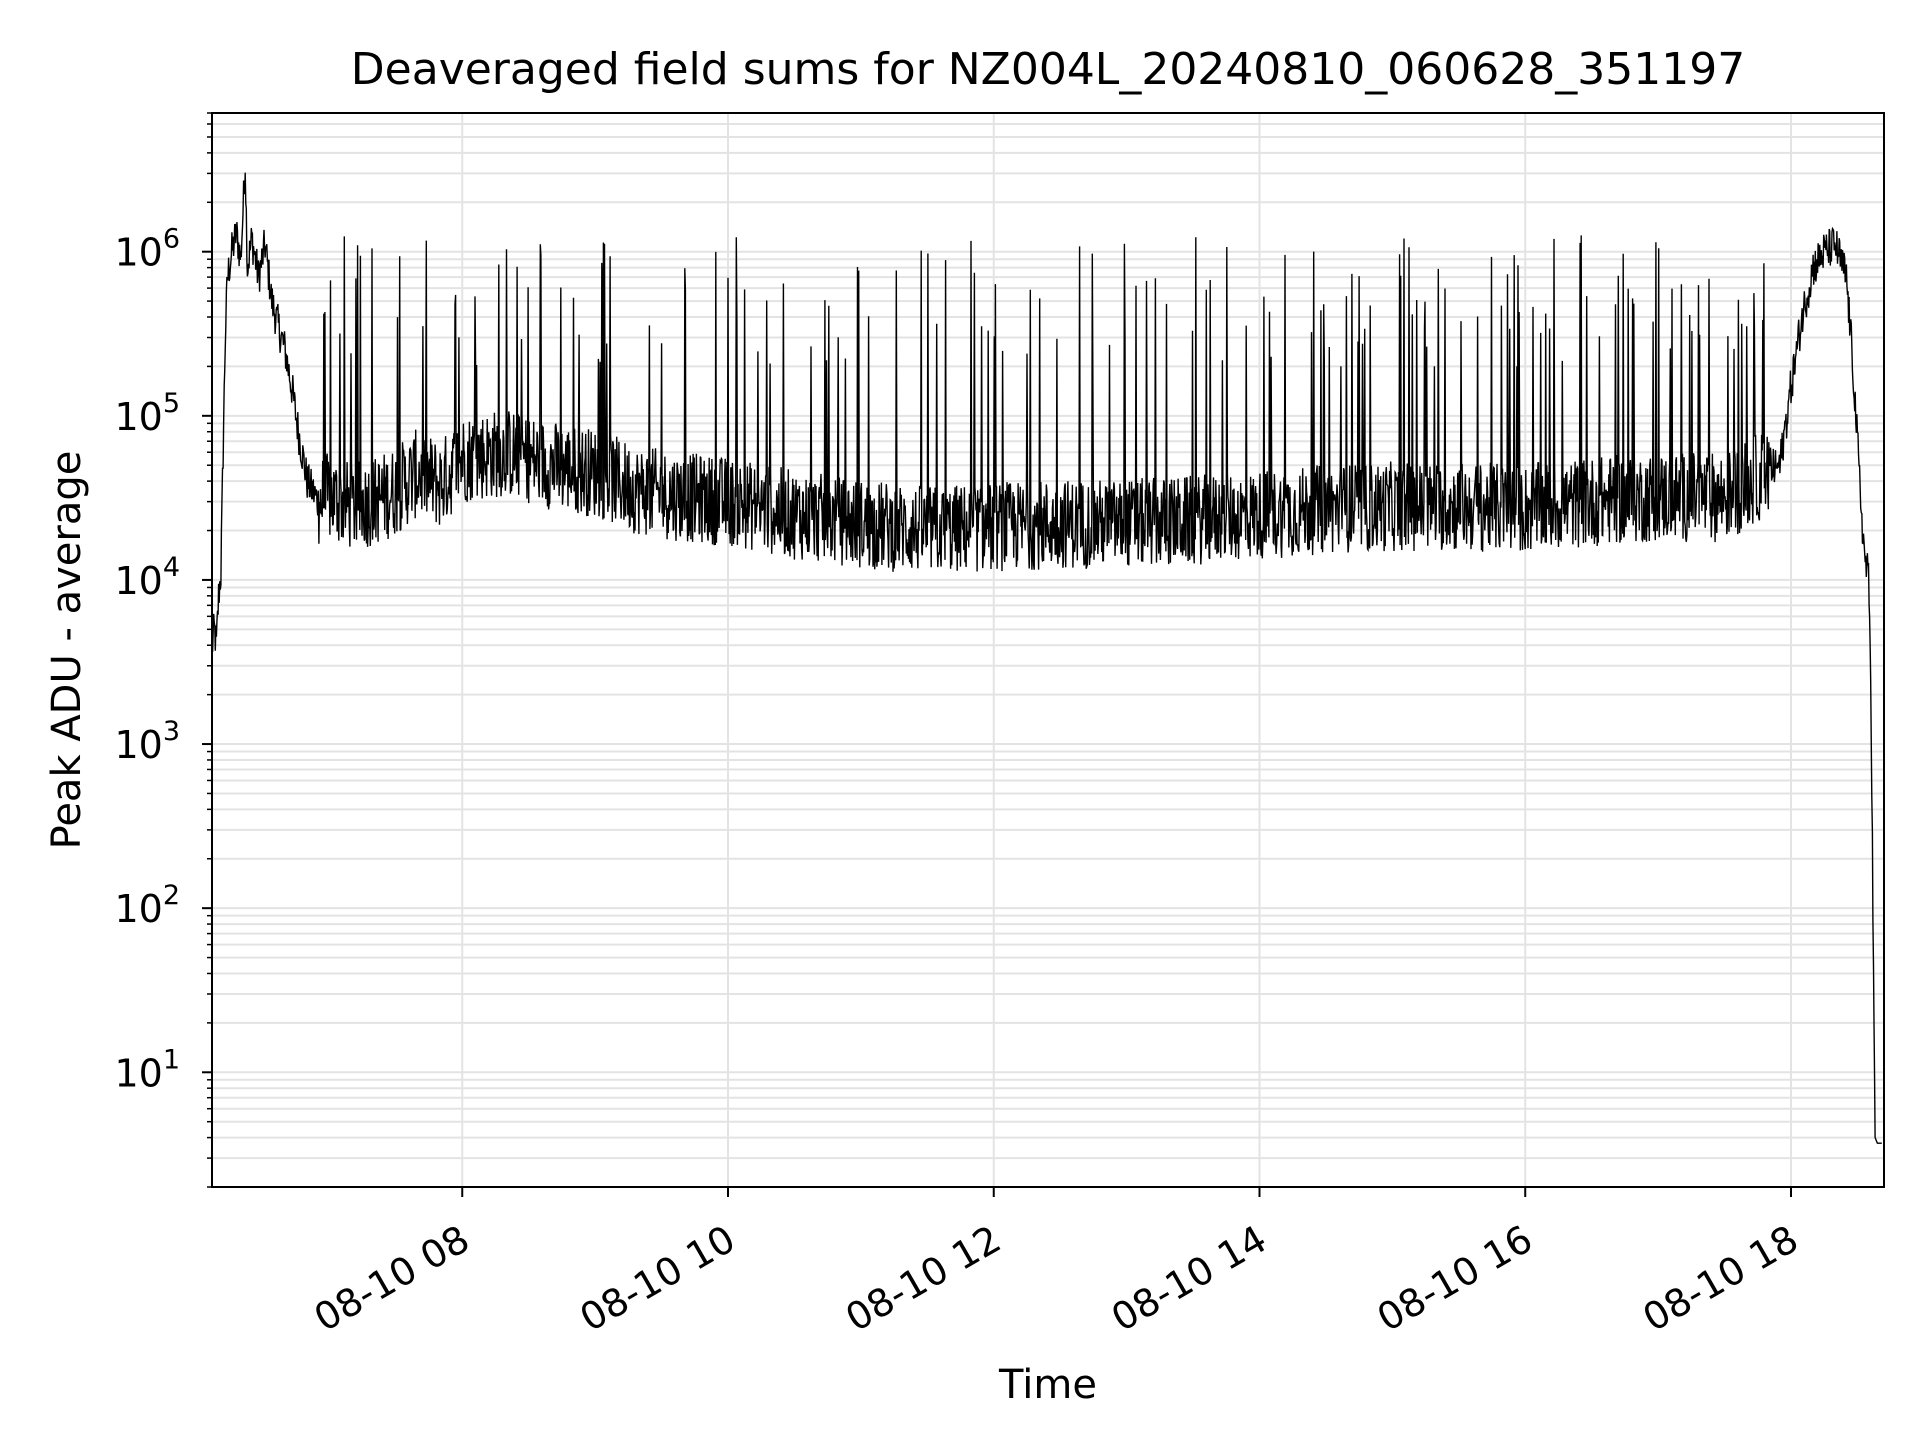  Describe the element at coordinates (171, 1059) in the screenshot. I see `y-tick-exponent: 1` at that location.